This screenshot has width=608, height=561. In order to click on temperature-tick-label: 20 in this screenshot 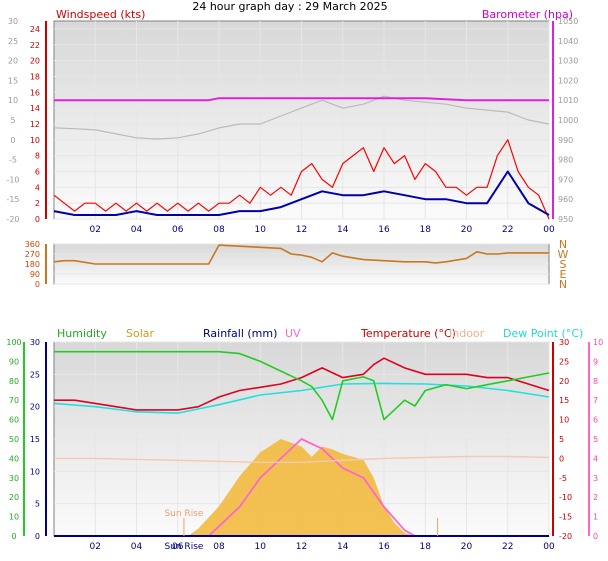, I will do `click(564, 381)`.